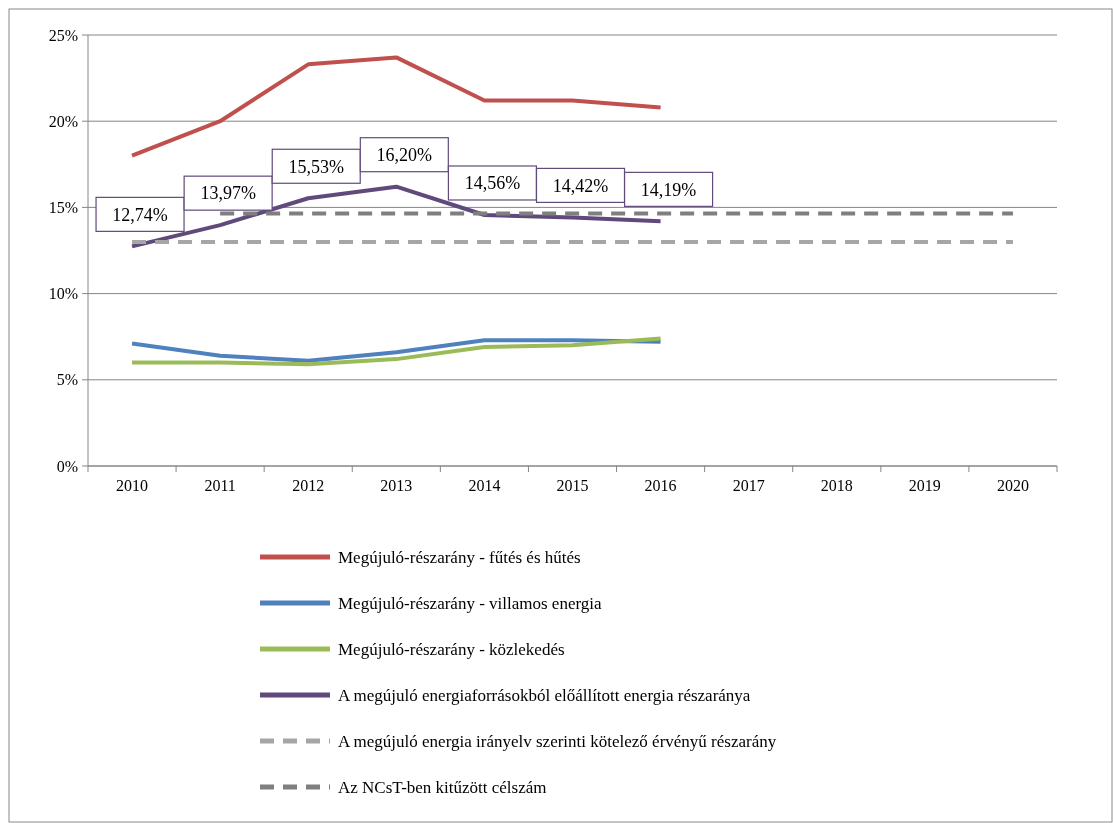  Describe the element at coordinates (668, 189) in the screenshot. I see `data-label: 14,19%` at that location.